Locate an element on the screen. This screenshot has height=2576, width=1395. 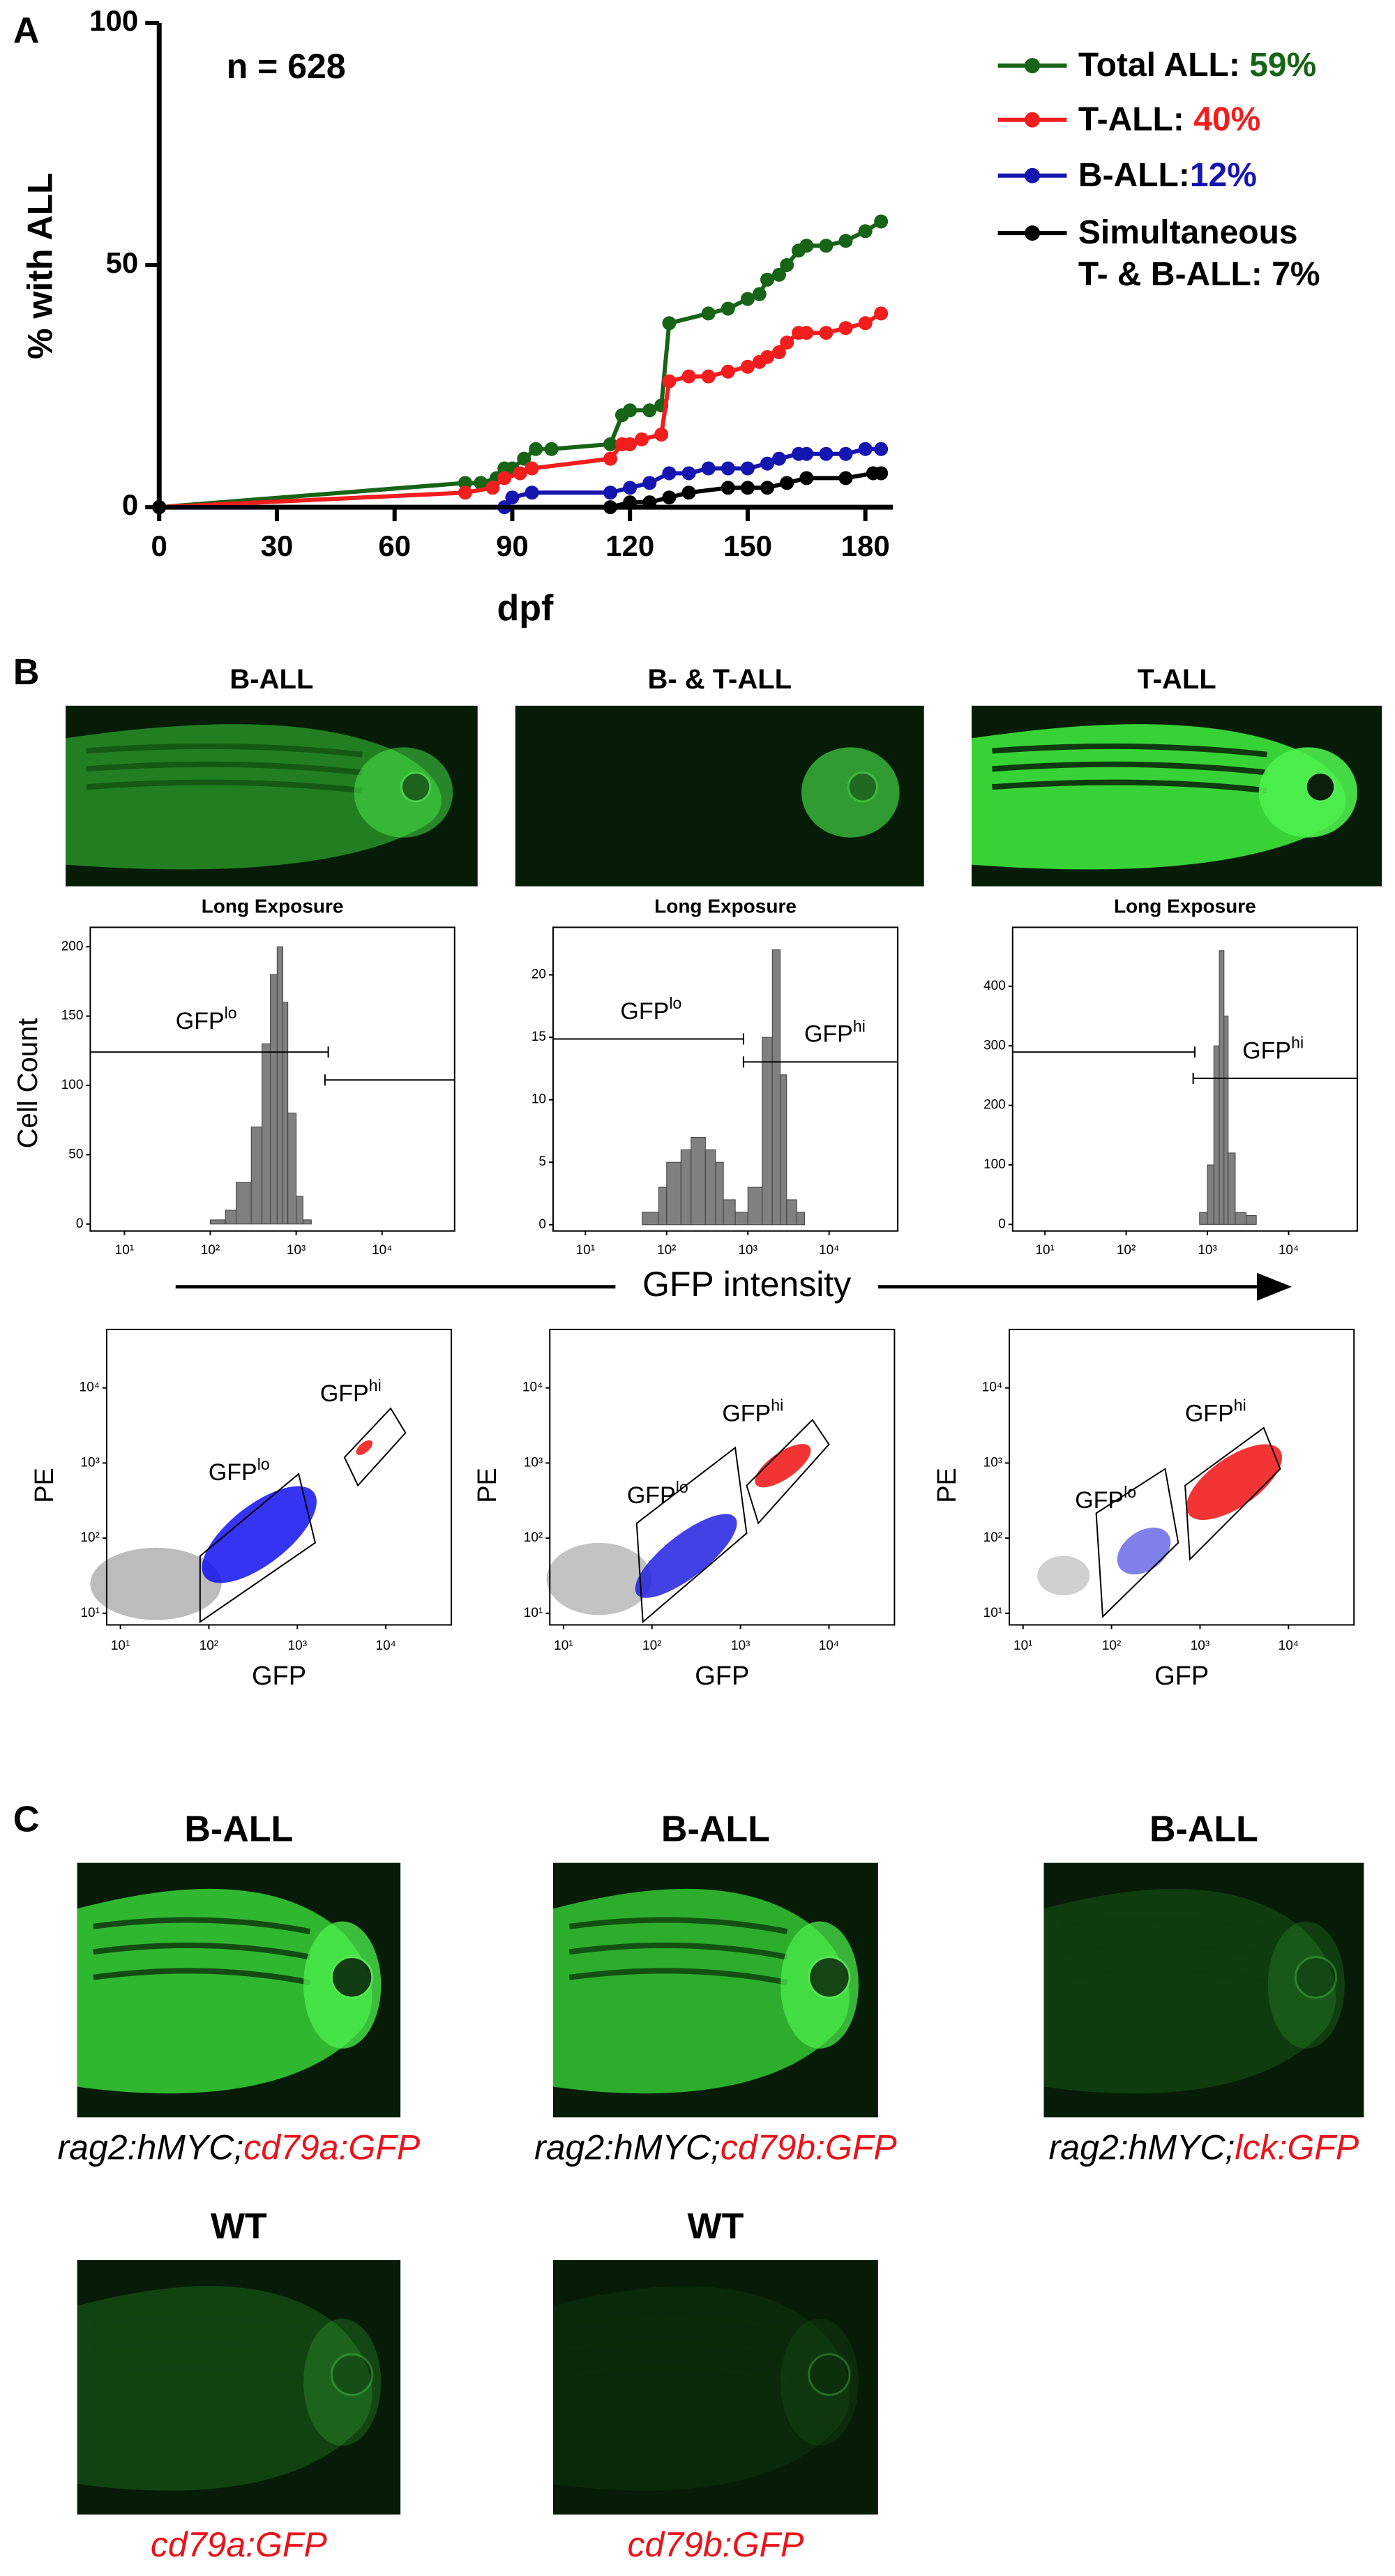
legend-value: 59% is located at coordinates (1283, 65).